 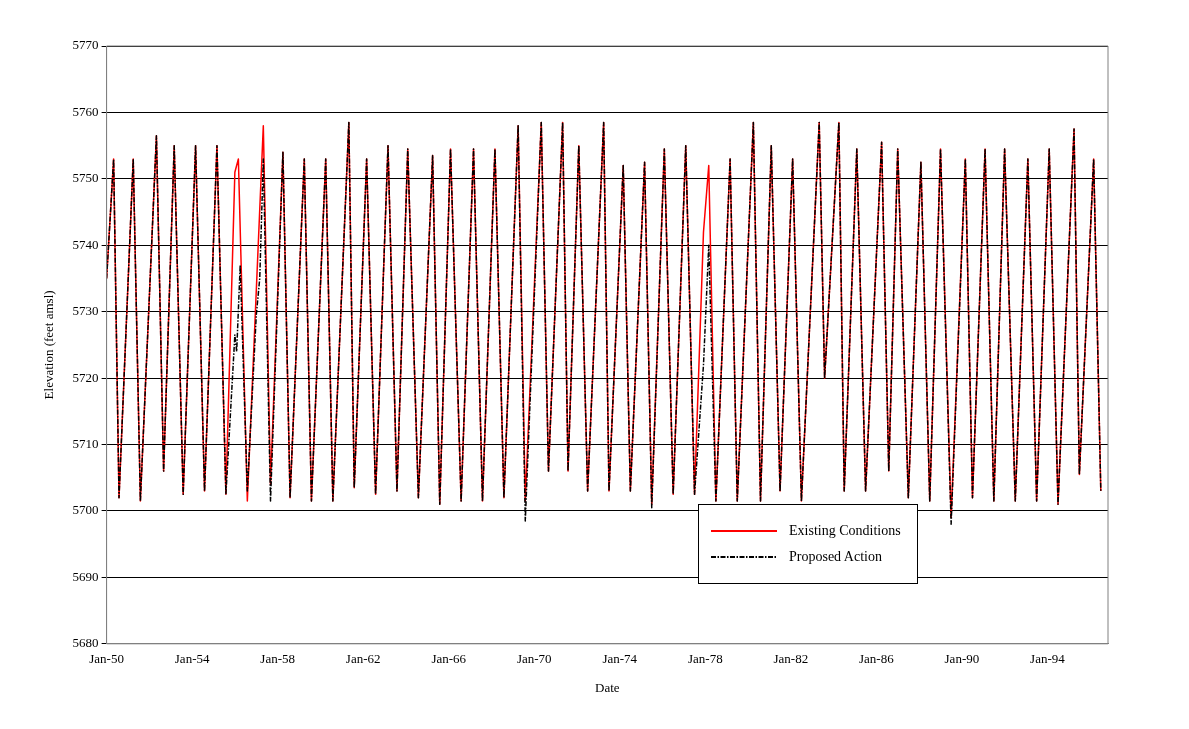 I want to click on legend-label: Existing Conditions, so click(x=845, y=530).